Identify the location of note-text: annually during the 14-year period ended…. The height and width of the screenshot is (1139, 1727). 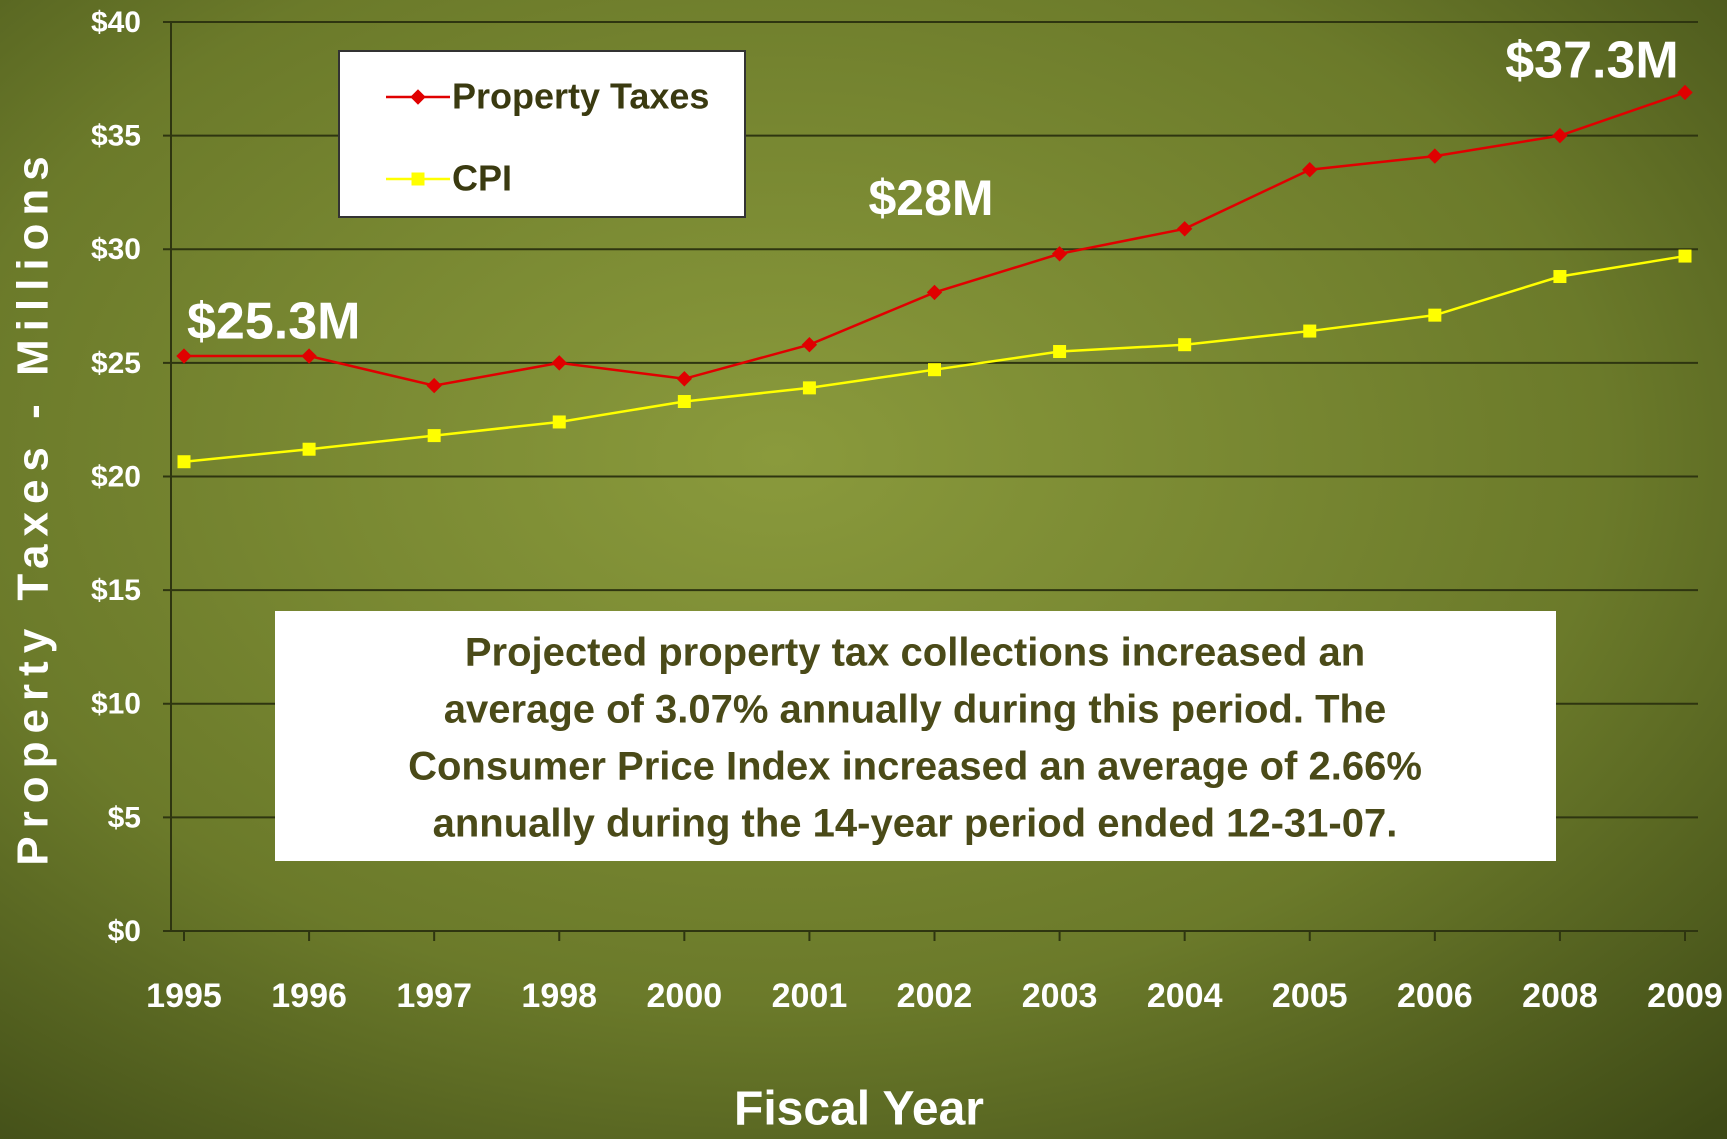
(915, 824).